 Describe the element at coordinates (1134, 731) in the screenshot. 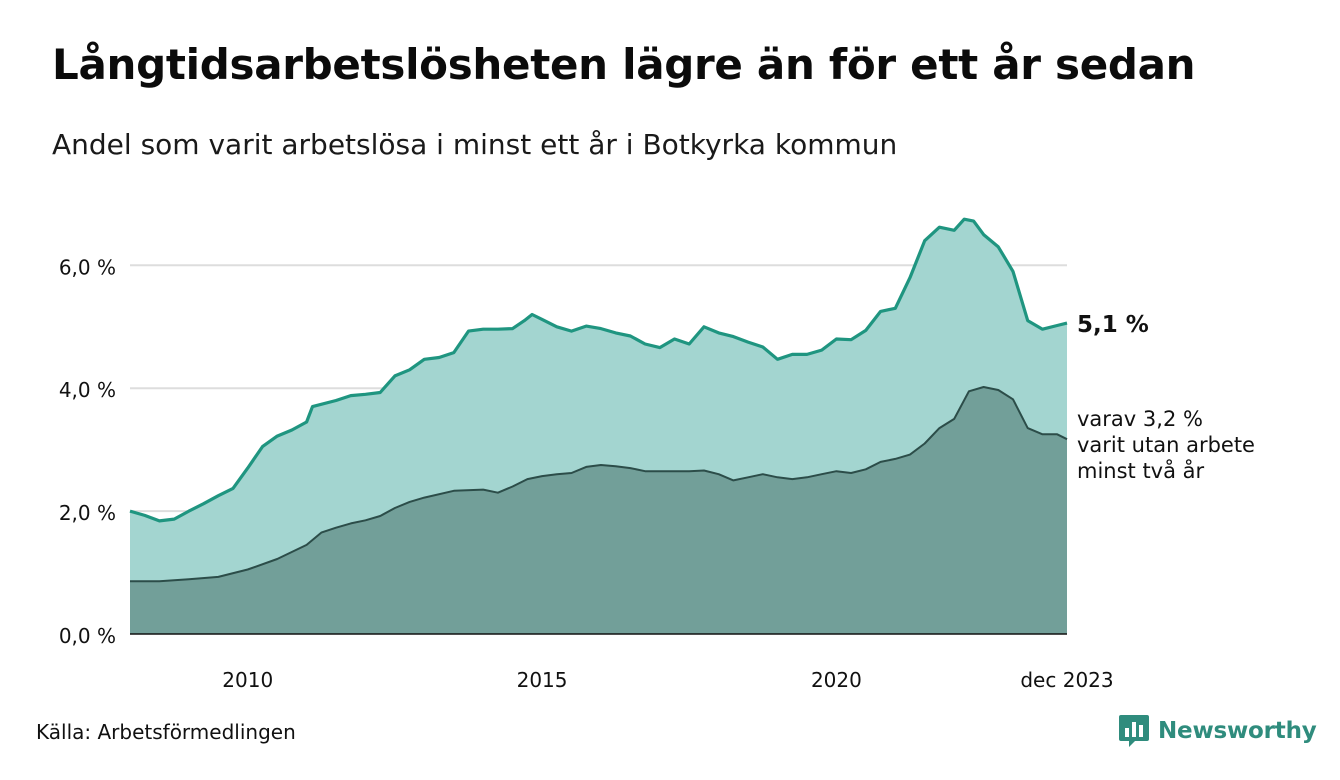

I see `newsworthy-logo-icon` at that location.